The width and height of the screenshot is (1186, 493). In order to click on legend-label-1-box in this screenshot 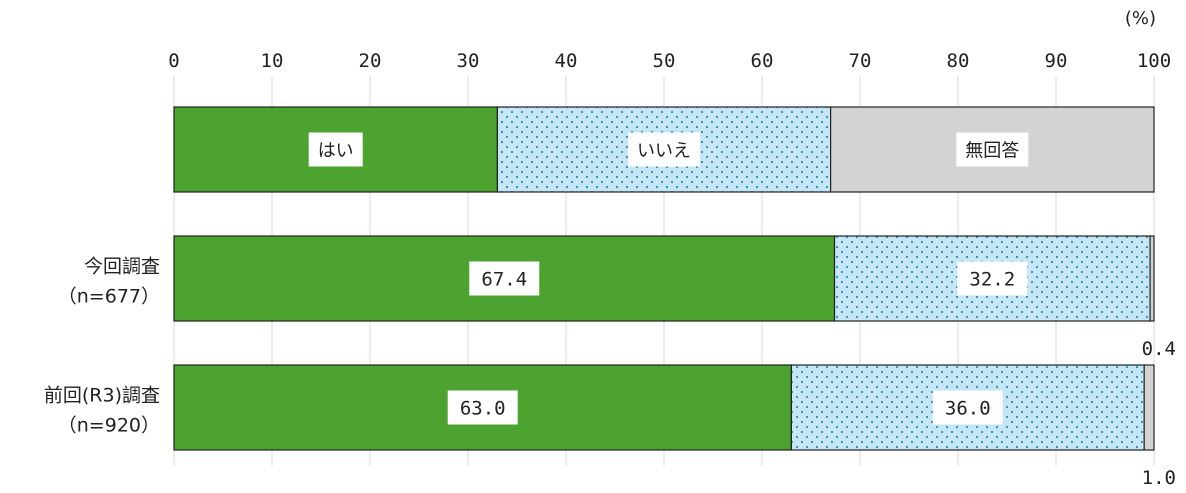, I will do `click(335, 149)`.